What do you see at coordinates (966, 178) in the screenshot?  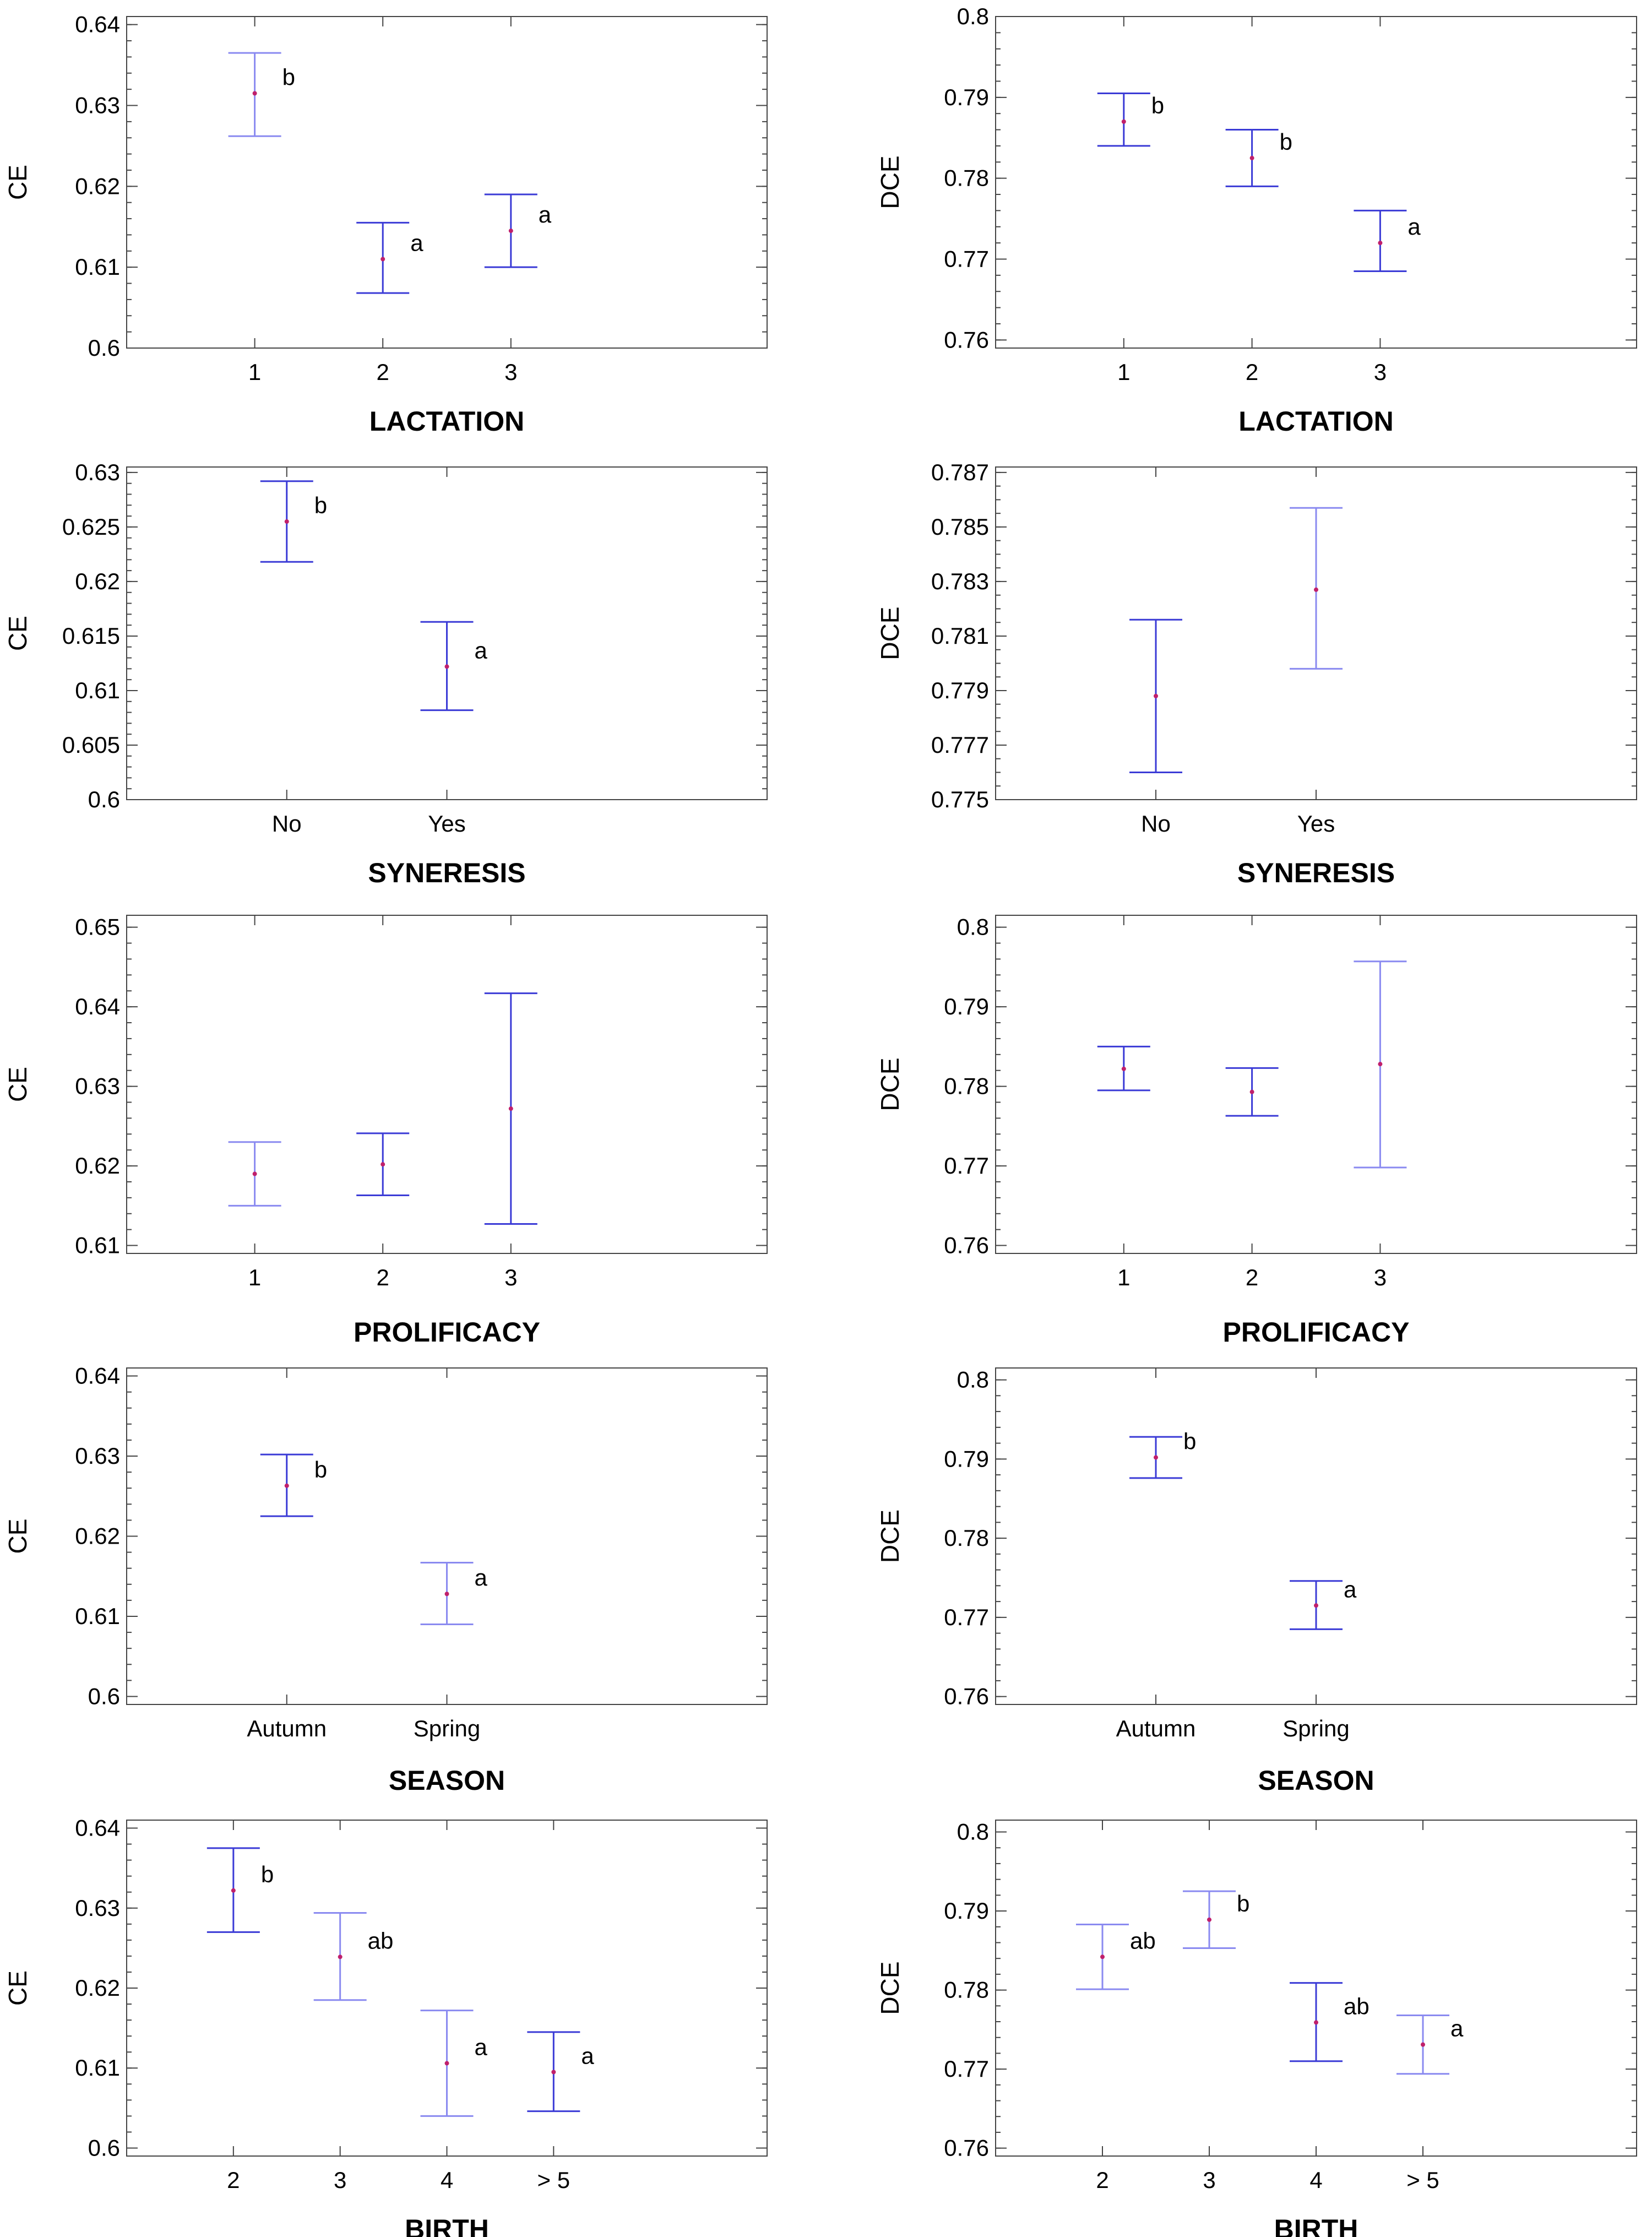 I see `y-tick-label: 0.78` at bounding box center [966, 178].